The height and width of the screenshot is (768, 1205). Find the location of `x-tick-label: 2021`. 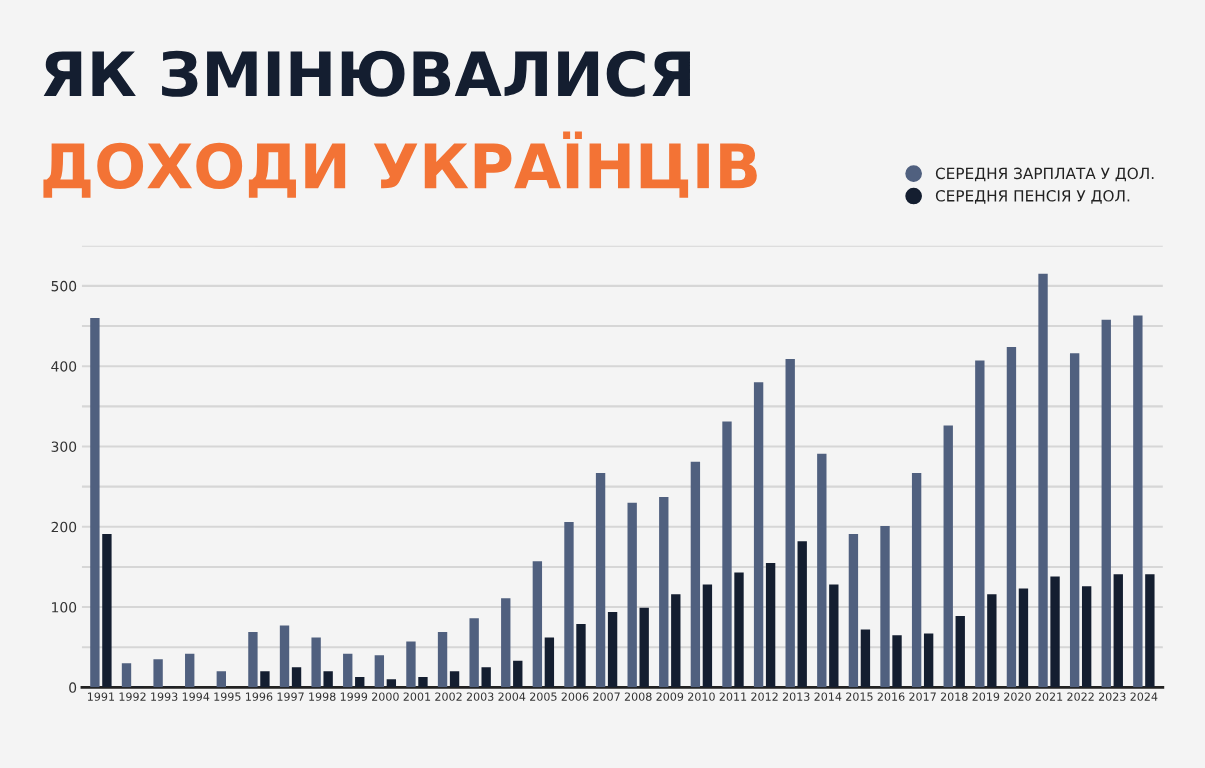

x-tick-label: 2021 is located at coordinates (1049, 696).